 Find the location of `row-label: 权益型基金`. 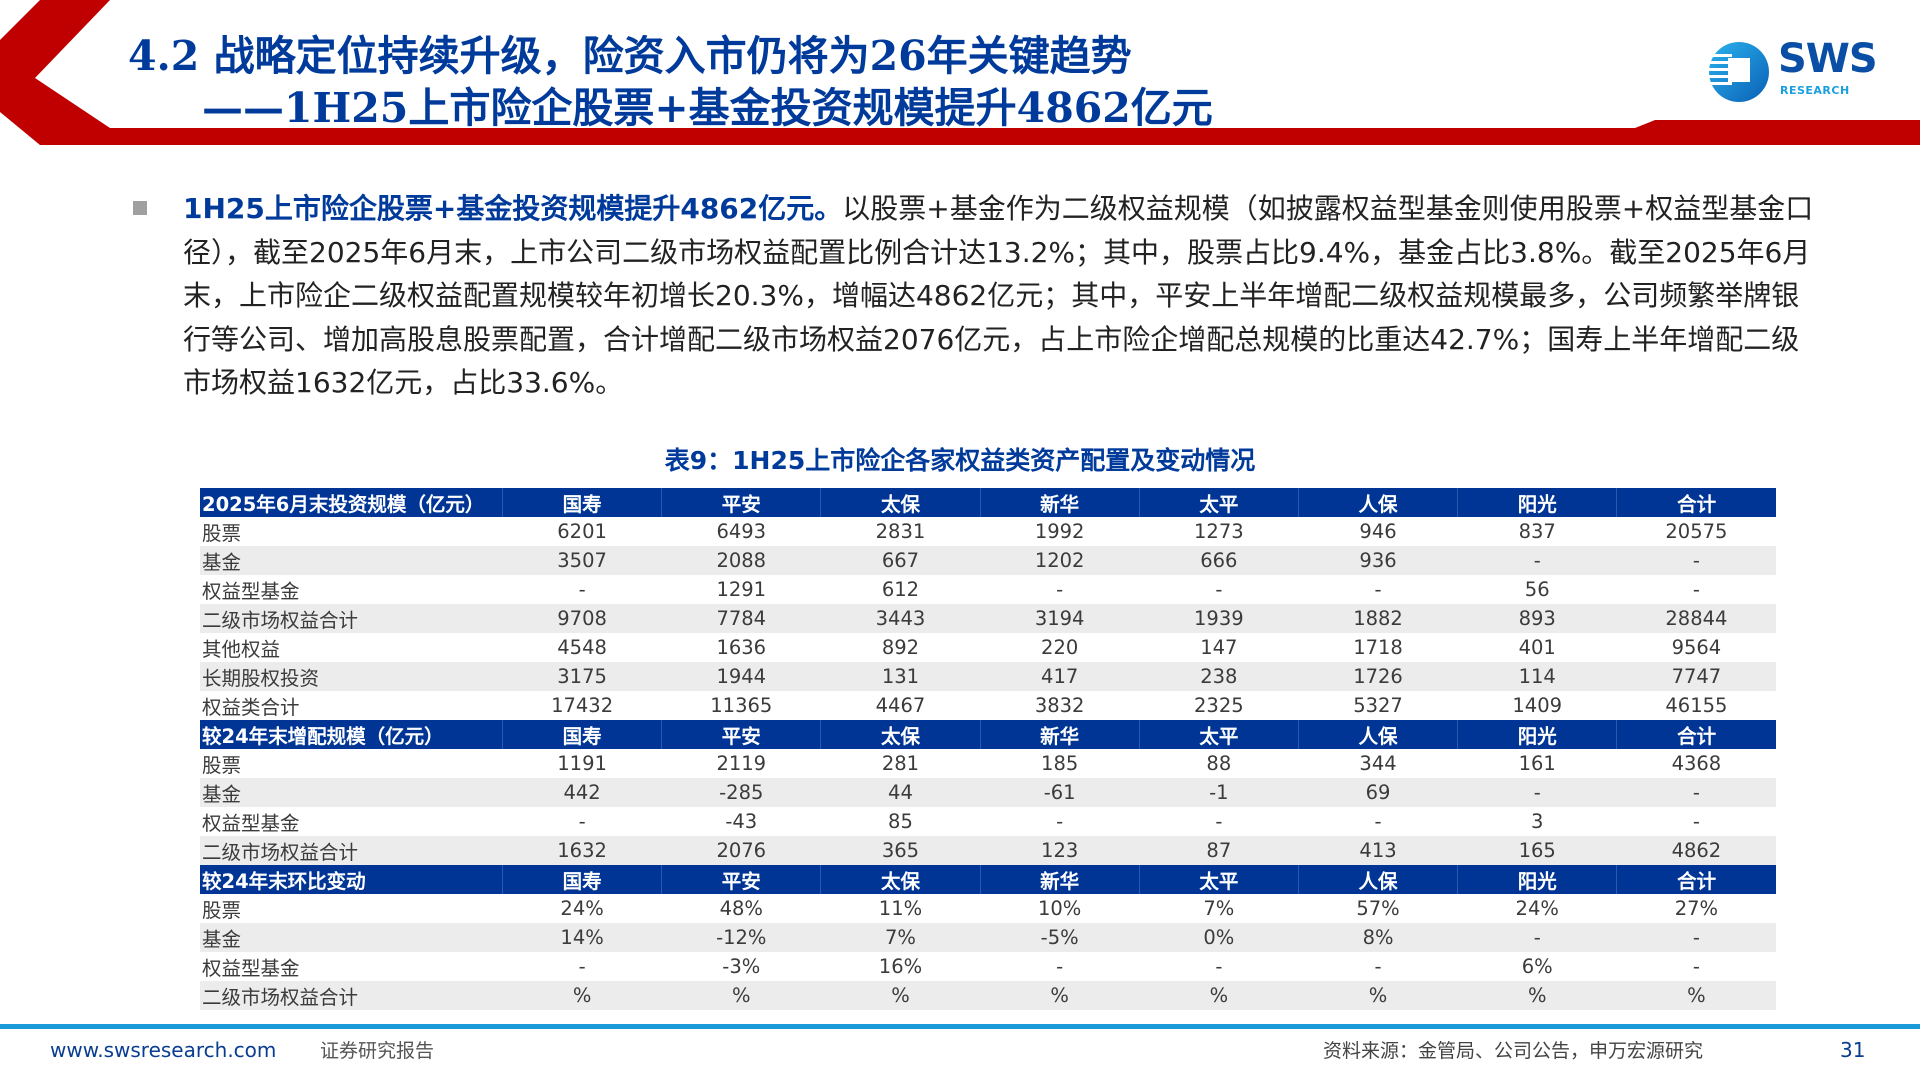

row-label: 权益型基金 is located at coordinates (351, 589).